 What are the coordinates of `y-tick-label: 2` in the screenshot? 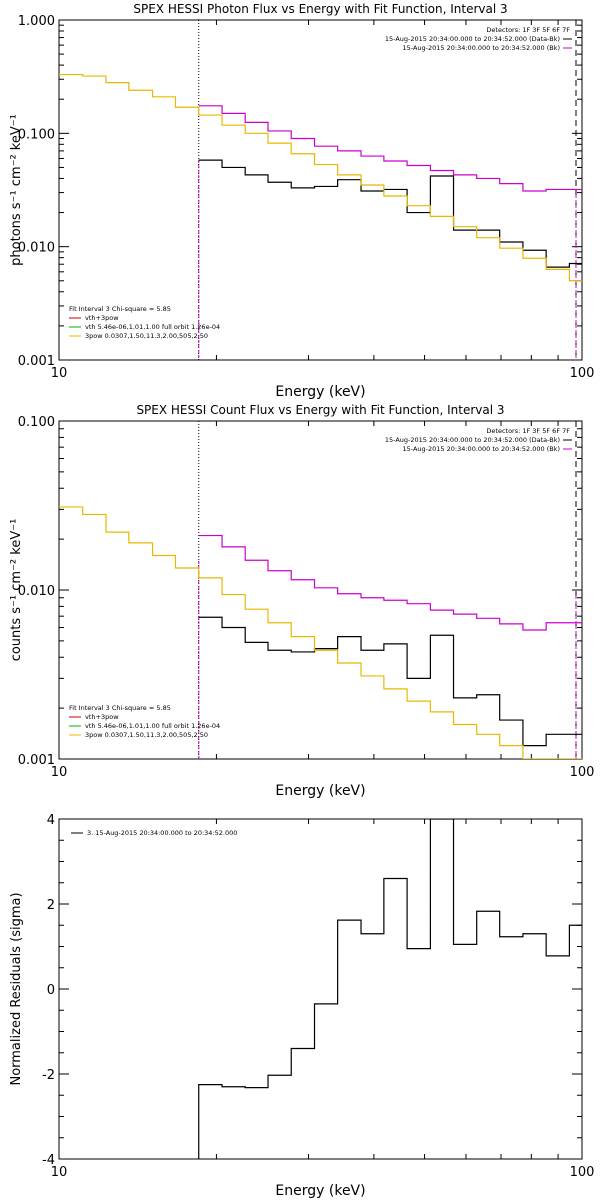 It's located at (51, 905).